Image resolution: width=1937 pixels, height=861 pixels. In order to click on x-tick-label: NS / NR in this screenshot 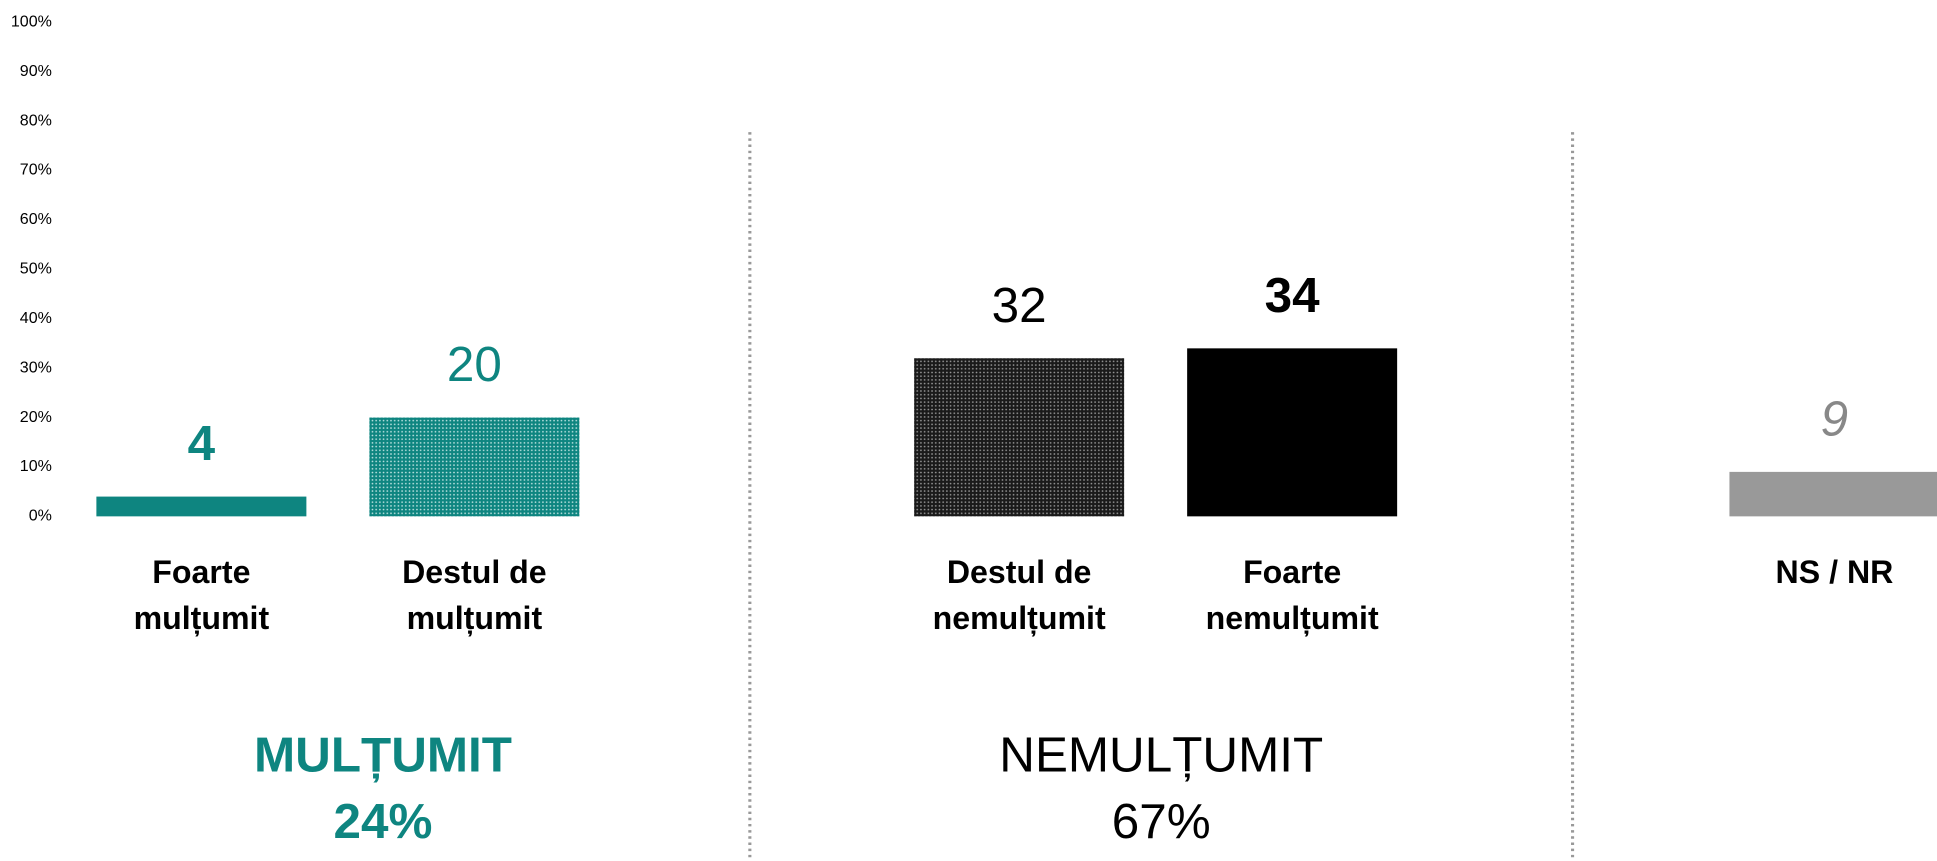, I will do `click(1834, 572)`.